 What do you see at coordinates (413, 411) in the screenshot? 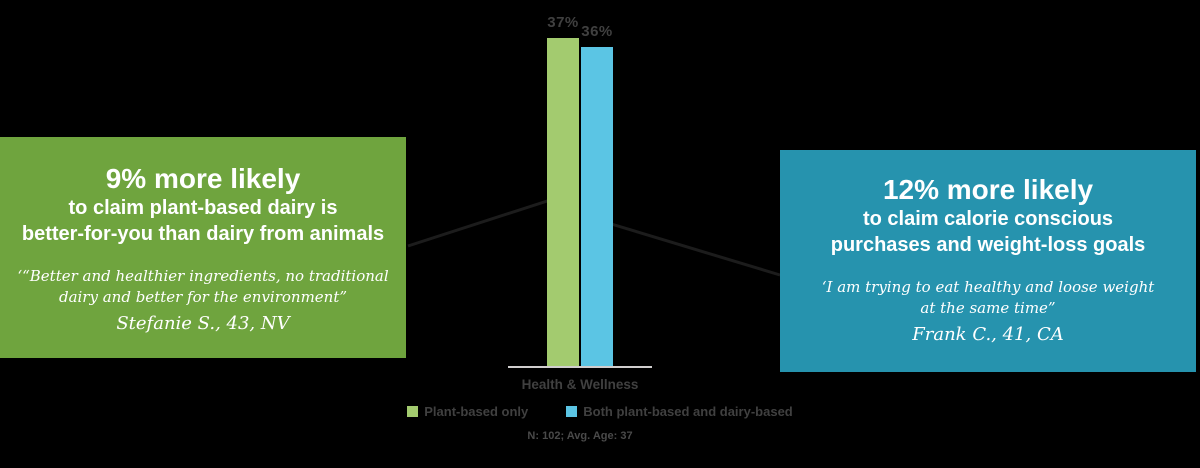
I see `legend-swatch-green-icon` at bounding box center [413, 411].